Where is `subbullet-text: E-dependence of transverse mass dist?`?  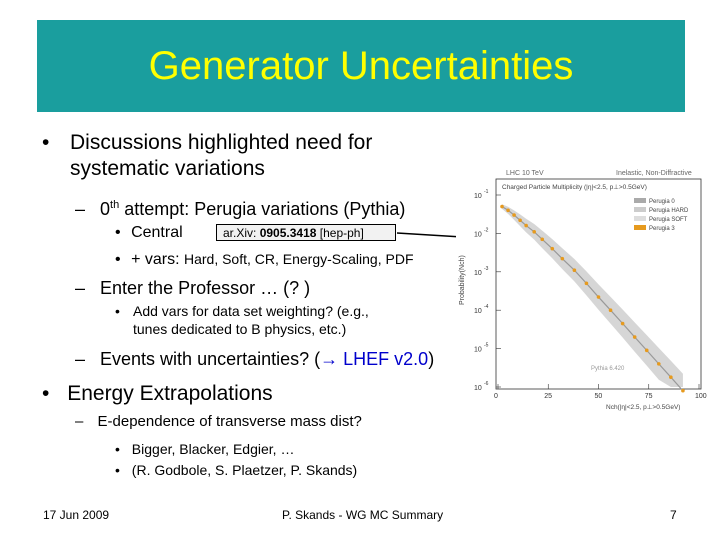
subbullet-text: E-dependence of transverse mass dist? is located at coordinates (229, 421).